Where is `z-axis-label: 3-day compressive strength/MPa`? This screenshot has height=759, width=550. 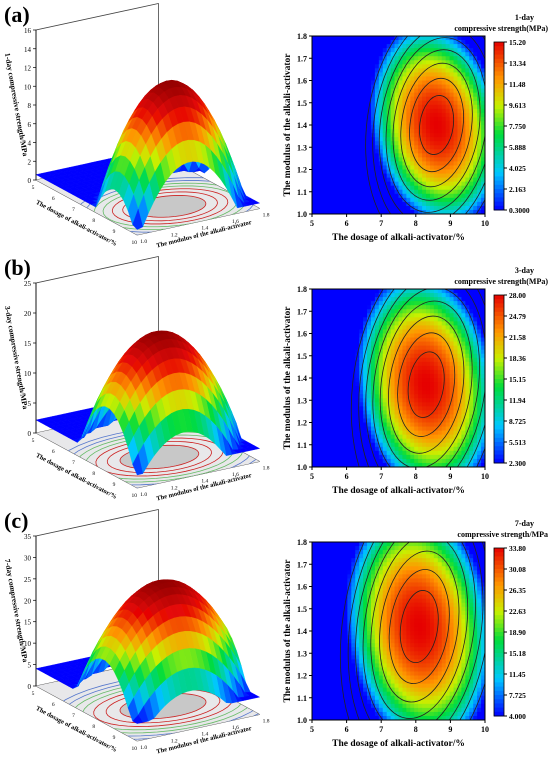 z-axis-label: 3-day compressive strength/MPa is located at coordinates (16, 357).